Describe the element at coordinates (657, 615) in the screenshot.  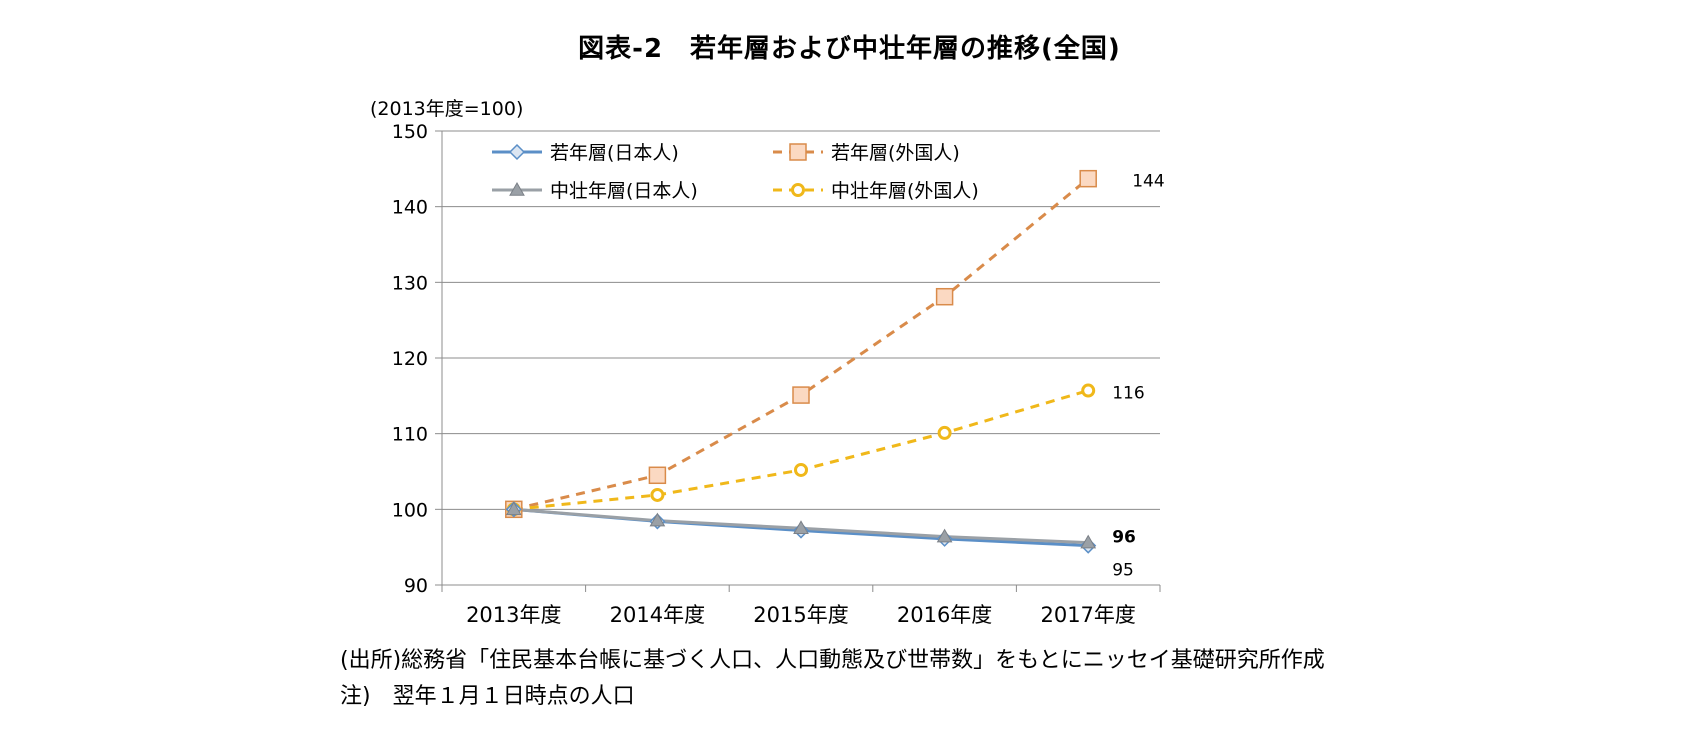
I see `x-tick-label: 2014年度` at that location.